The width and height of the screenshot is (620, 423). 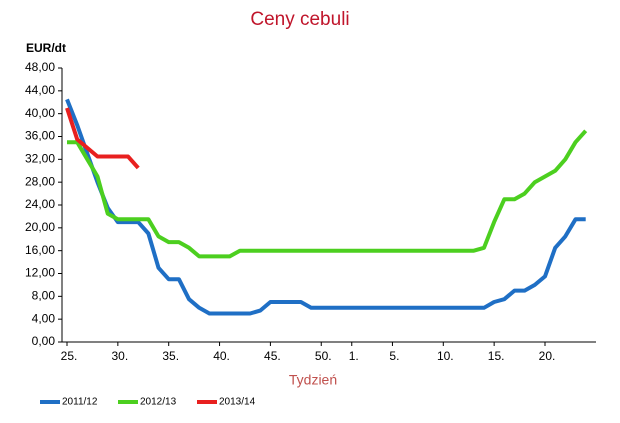 What do you see at coordinates (40, 90) in the screenshot?
I see `y-tick-label: 44,00` at bounding box center [40, 90].